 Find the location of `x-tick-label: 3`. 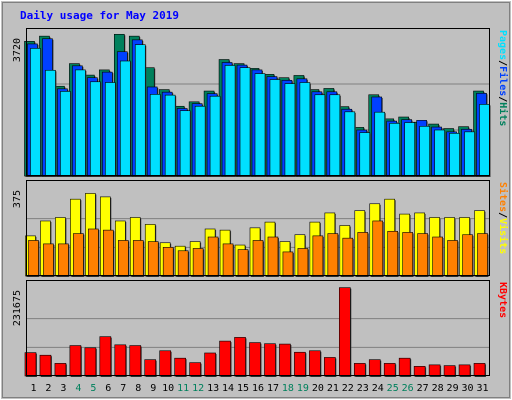

x-tick-label: 3 is located at coordinates (63, 388).